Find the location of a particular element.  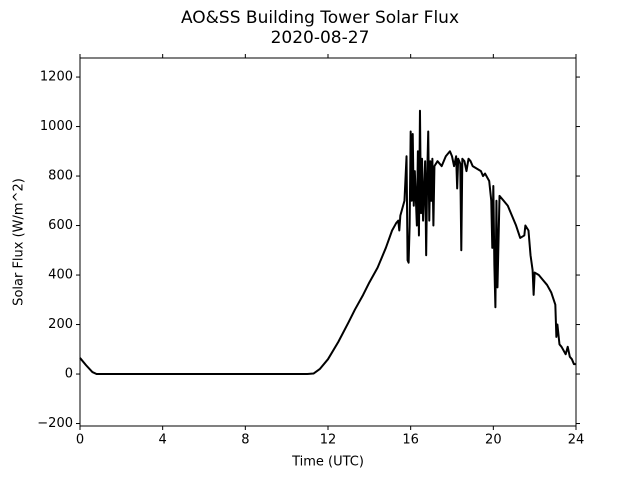

x-tick-label: 4 is located at coordinates (163, 440).